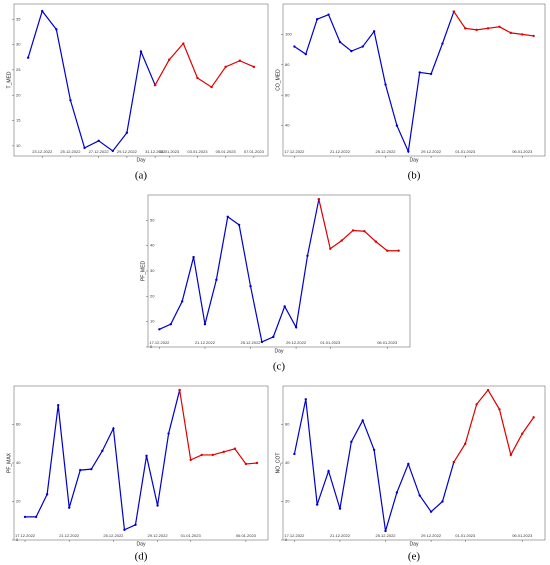 This screenshot has height=565, width=550. I want to click on y-tick-label: 20, so click(18, 501).